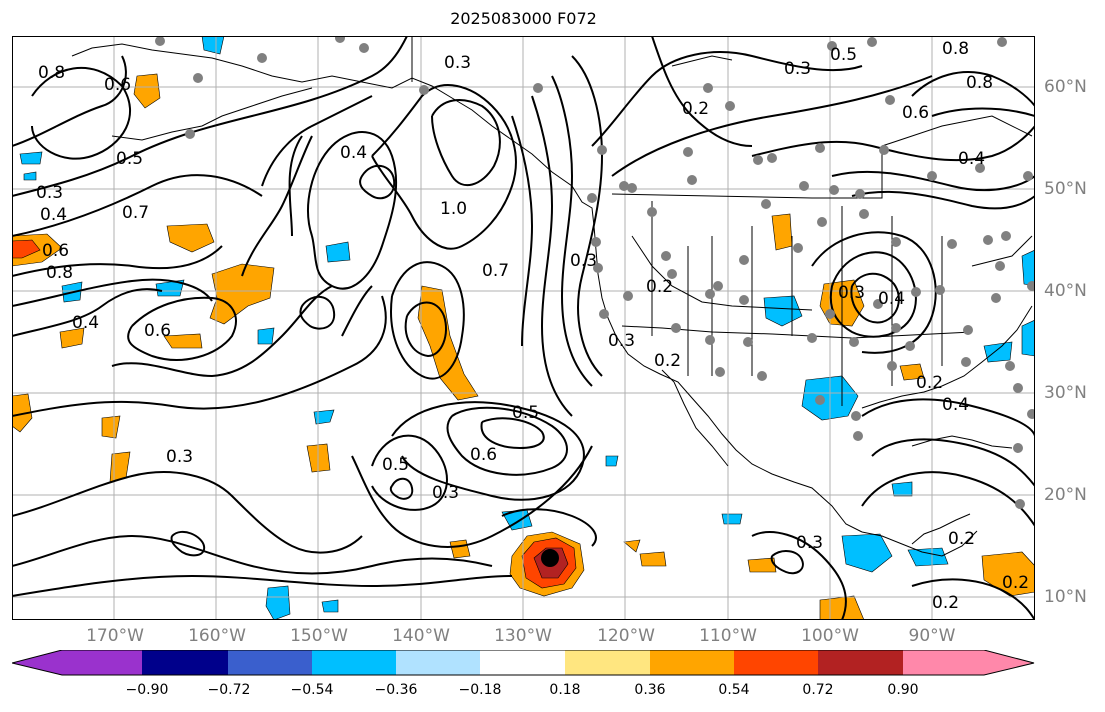 The width and height of the screenshot is (1105, 712). Describe the element at coordinates (319, 636) in the screenshot. I see `lon-label: 150°W` at that location.